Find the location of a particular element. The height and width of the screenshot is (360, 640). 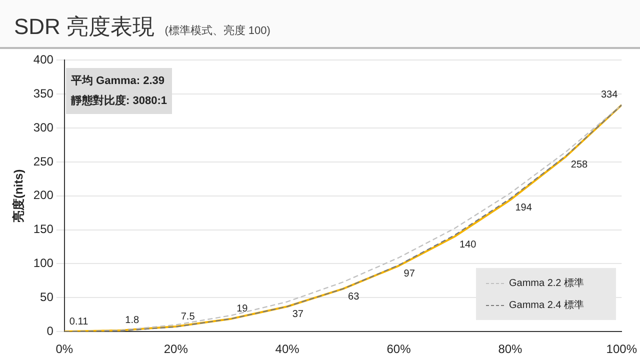

data-label: 63 is located at coordinates (354, 297).